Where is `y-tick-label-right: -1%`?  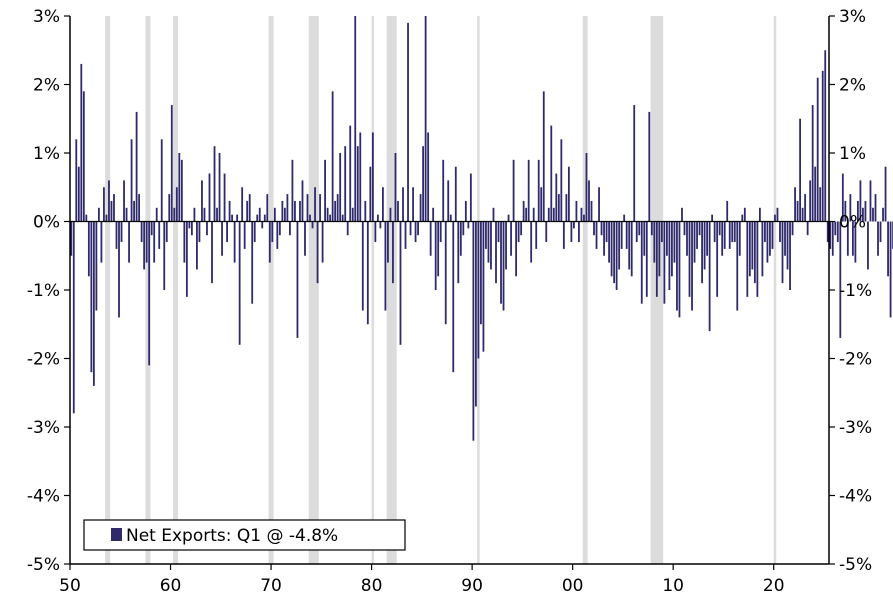 y-tick-label-right: -1% is located at coordinates (855, 291).